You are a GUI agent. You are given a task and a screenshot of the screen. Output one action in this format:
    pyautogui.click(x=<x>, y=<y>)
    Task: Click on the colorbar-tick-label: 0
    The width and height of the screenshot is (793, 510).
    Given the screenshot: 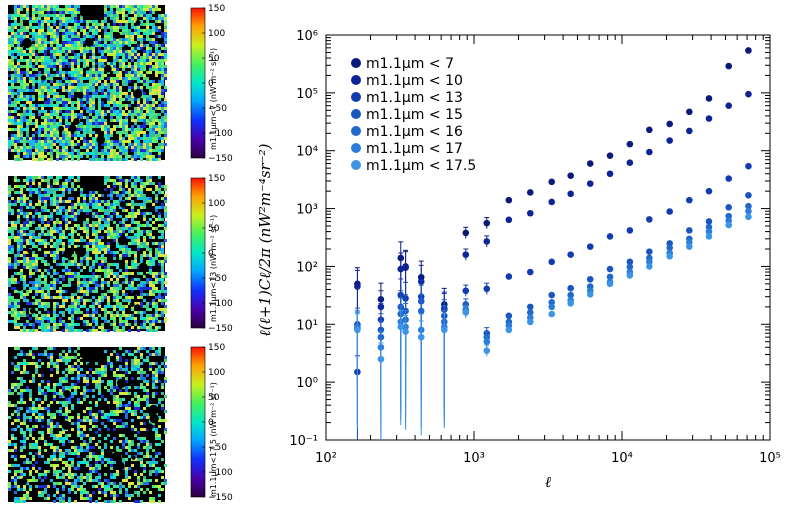 What is the action you would take?
    pyautogui.click(x=211, y=423)
    